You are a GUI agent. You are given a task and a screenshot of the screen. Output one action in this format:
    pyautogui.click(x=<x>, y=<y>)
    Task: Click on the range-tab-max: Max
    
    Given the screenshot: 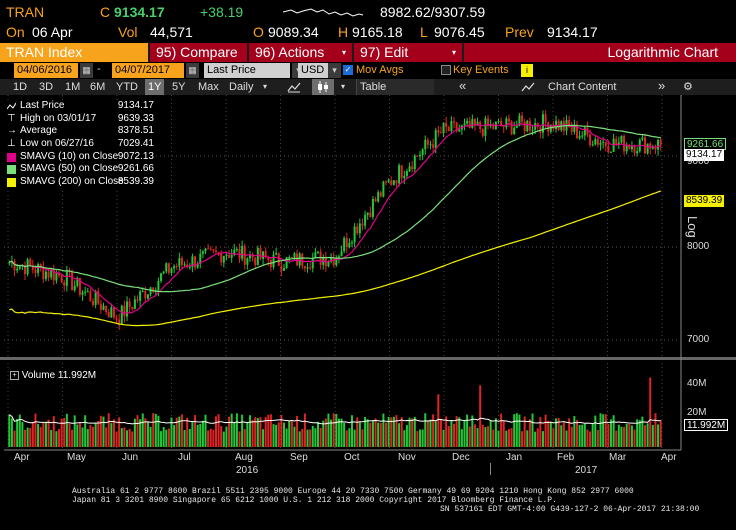 What is the action you would take?
    pyautogui.click(x=208, y=87)
    